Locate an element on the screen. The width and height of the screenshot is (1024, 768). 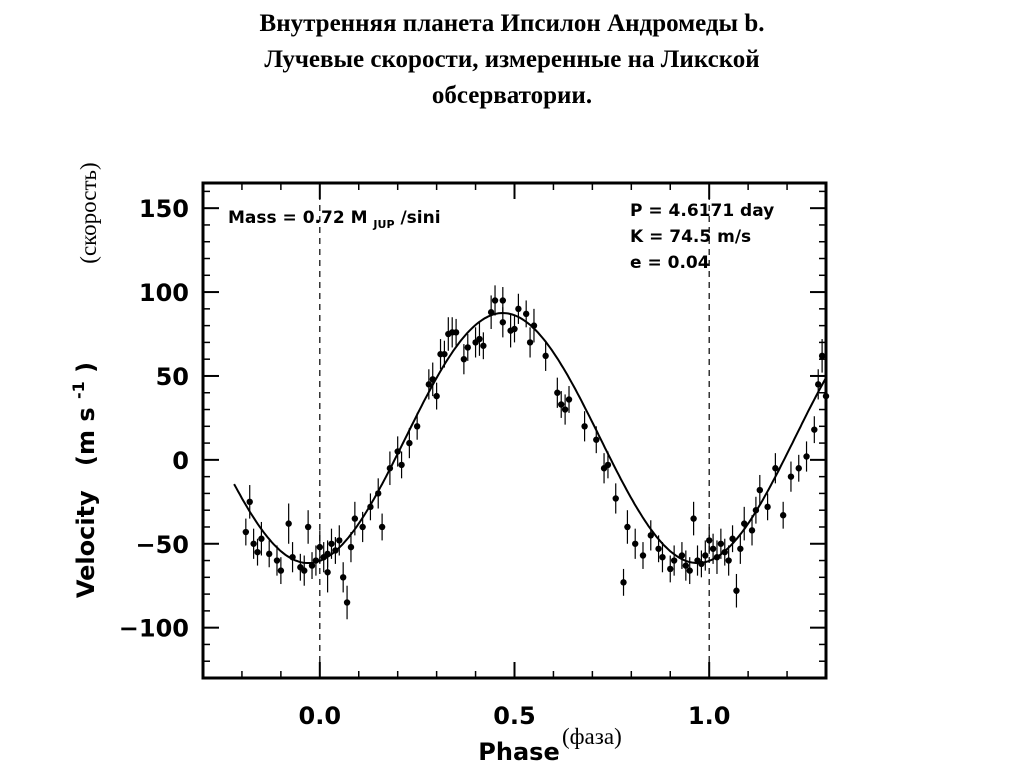
x-tick-label: 0.0 is located at coordinates (320, 716).